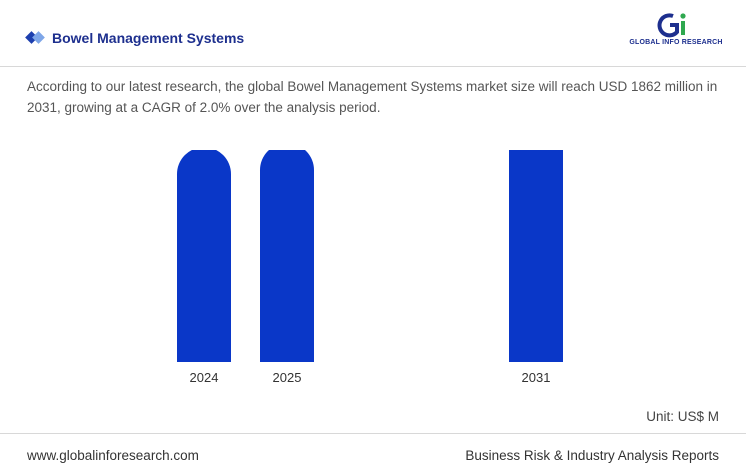 Image resolution: width=746 pixels, height=476 pixels. Describe the element at coordinates (536, 256) in the screenshot. I see `bar-2031` at that location.